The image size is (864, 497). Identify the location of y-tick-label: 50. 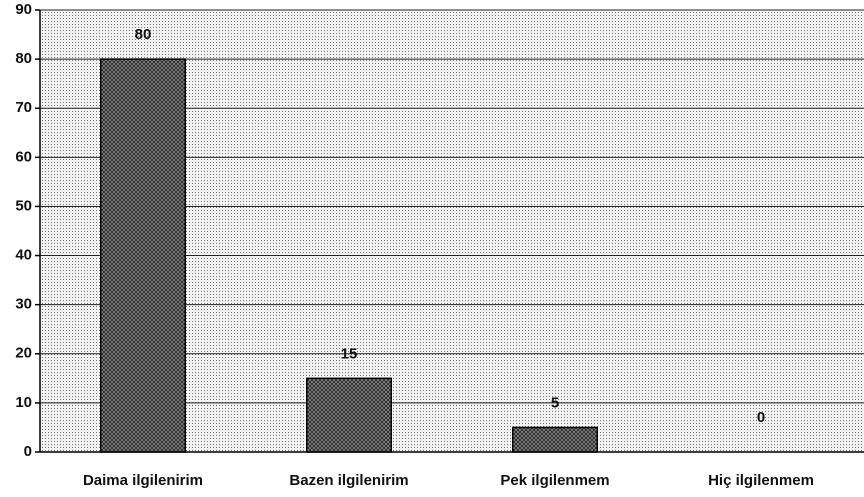
(23, 205).